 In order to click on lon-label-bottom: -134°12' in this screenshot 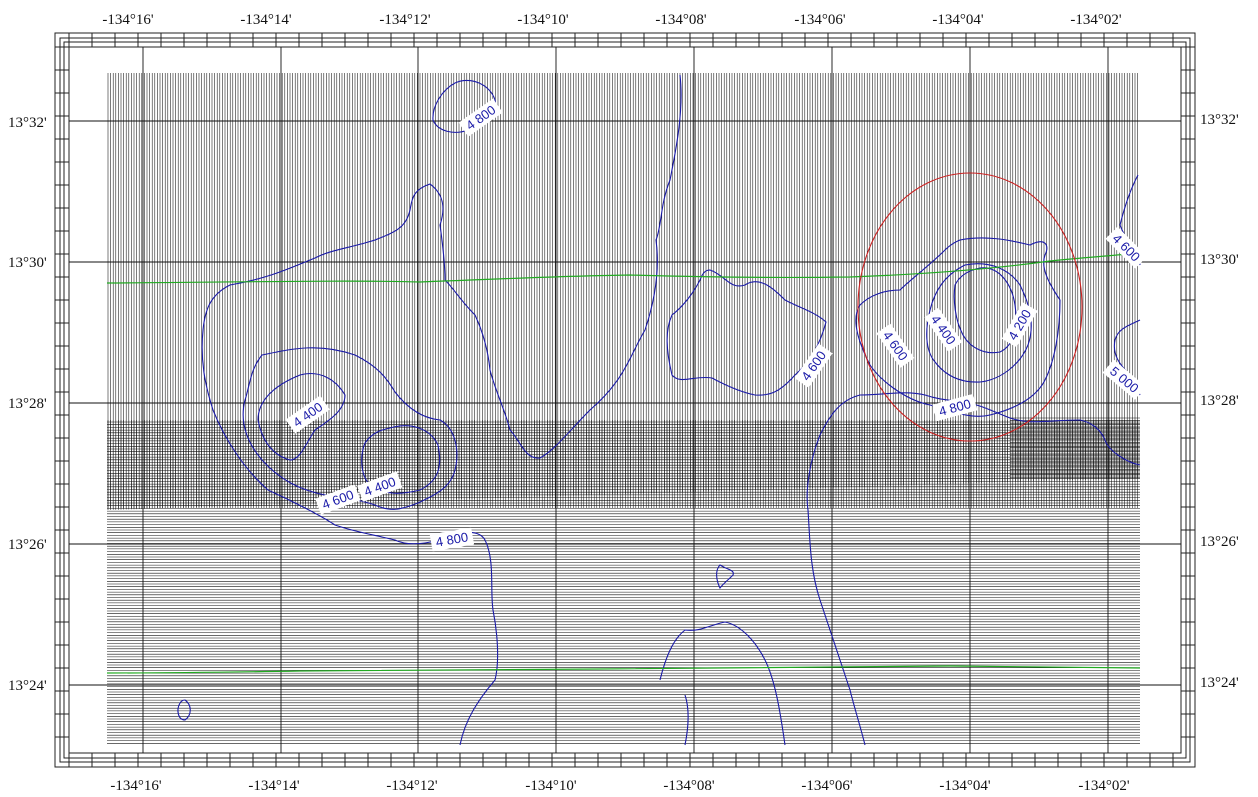, I will do `click(411, 786)`.